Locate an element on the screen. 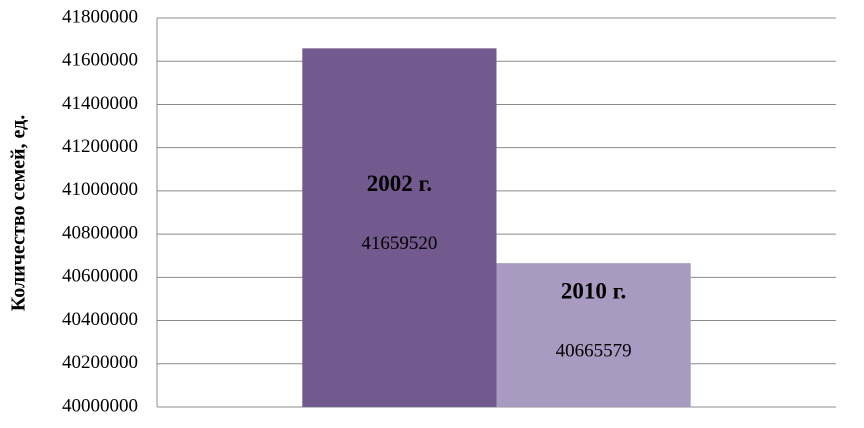  y-tick-label: 41400000 is located at coordinates (100, 103).